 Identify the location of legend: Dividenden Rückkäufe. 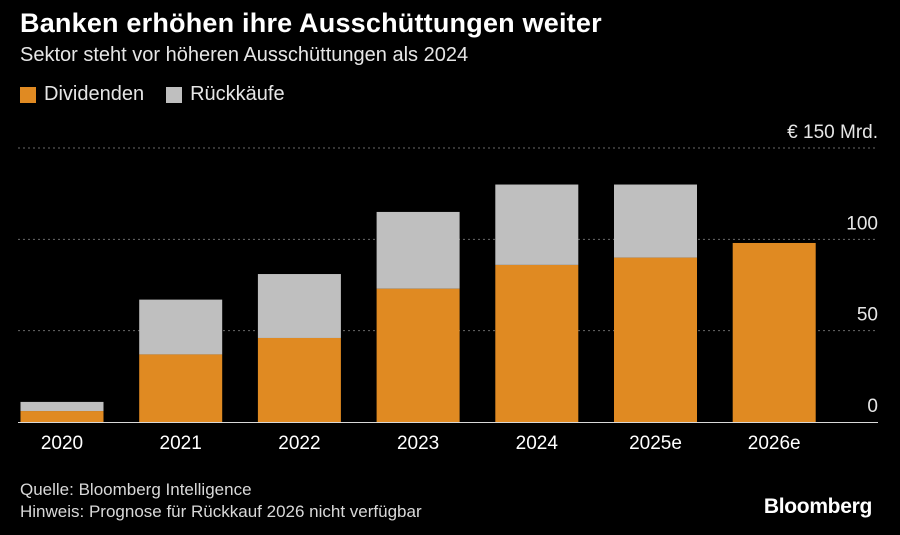
(163, 94).